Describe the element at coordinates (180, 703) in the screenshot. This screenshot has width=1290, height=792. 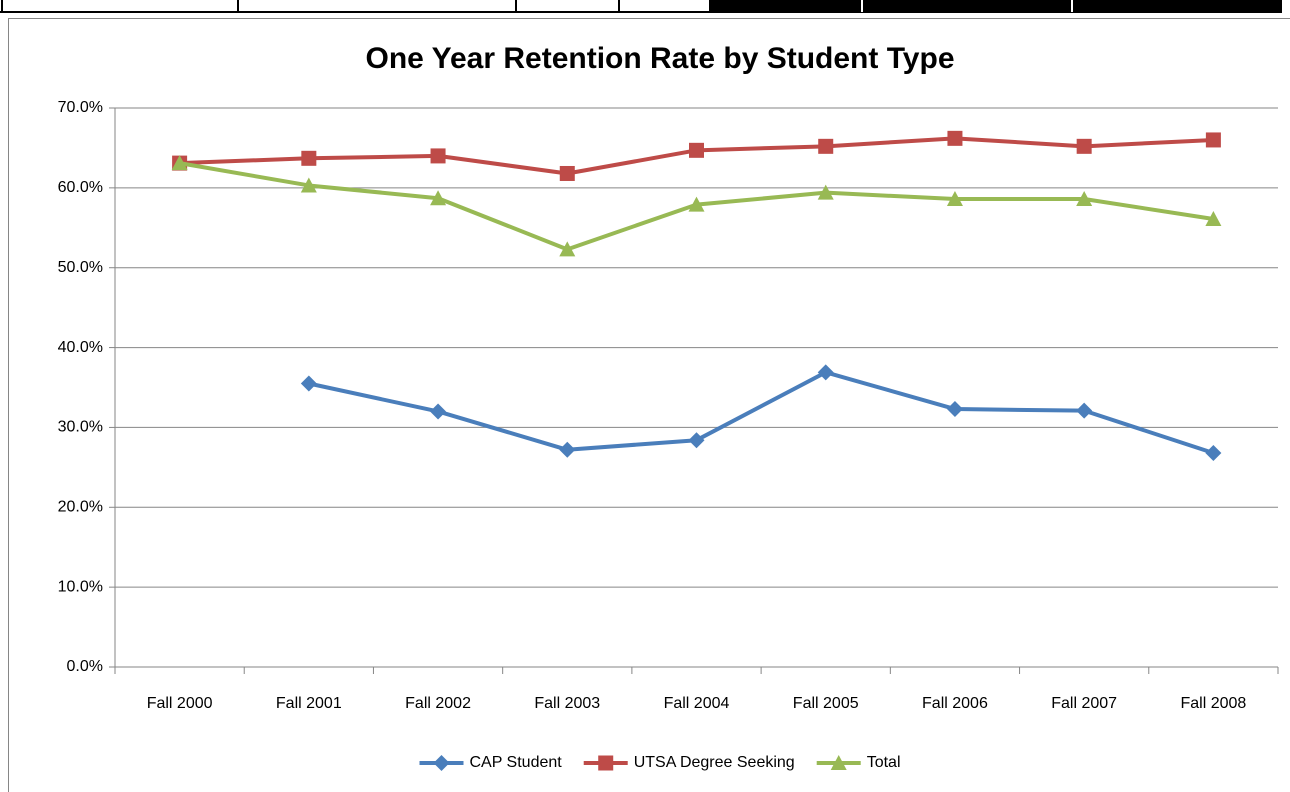
I see `x-tick-label: Fall 2000` at that location.